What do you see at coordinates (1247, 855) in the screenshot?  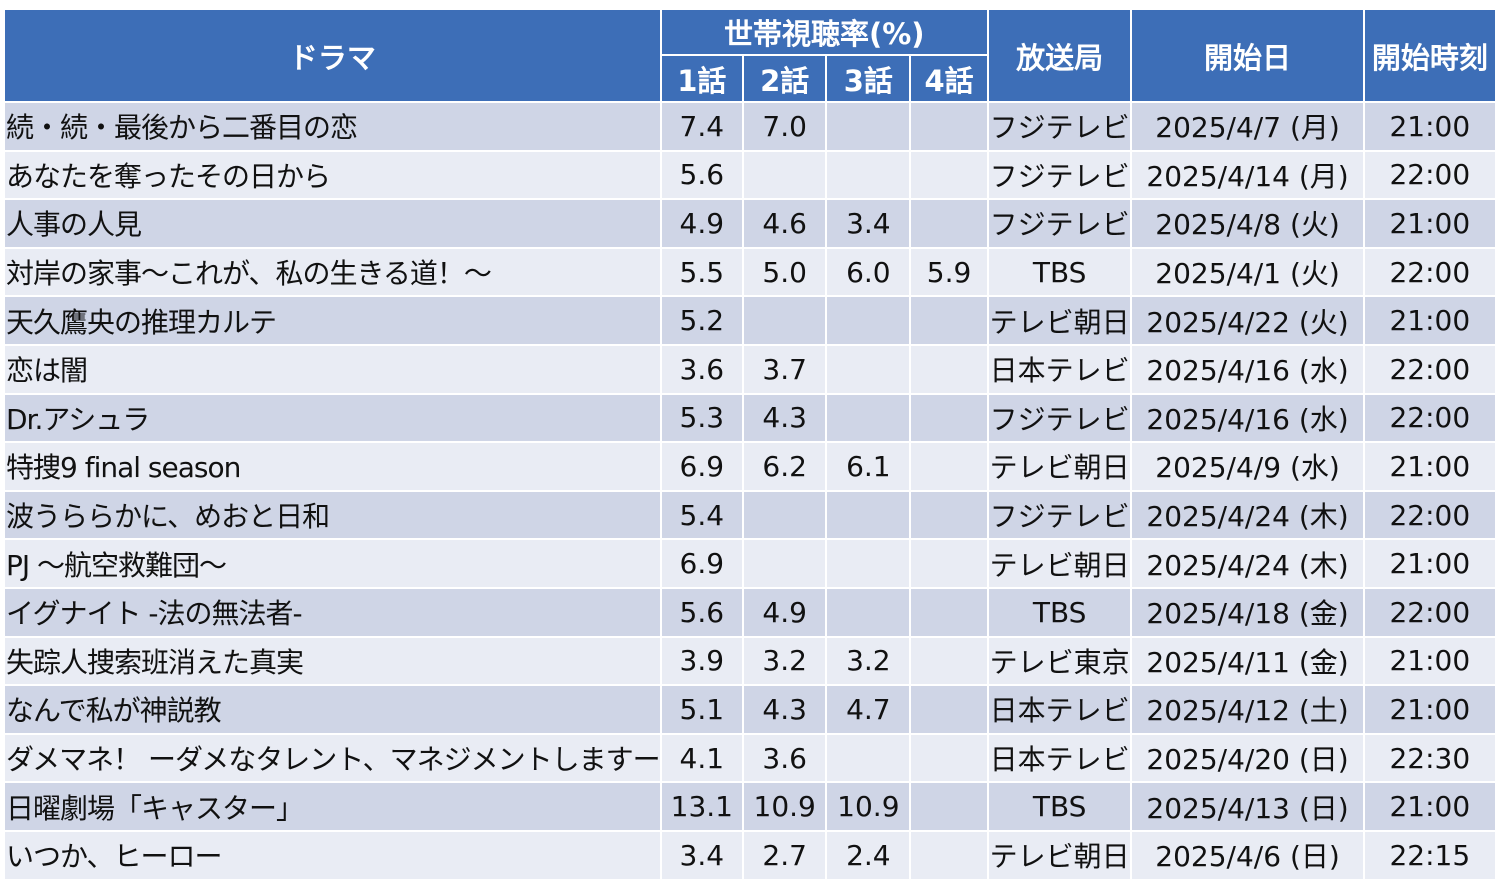 I see `start-date-cell: 2025/4/6 (日)` at bounding box center [1247, 855].